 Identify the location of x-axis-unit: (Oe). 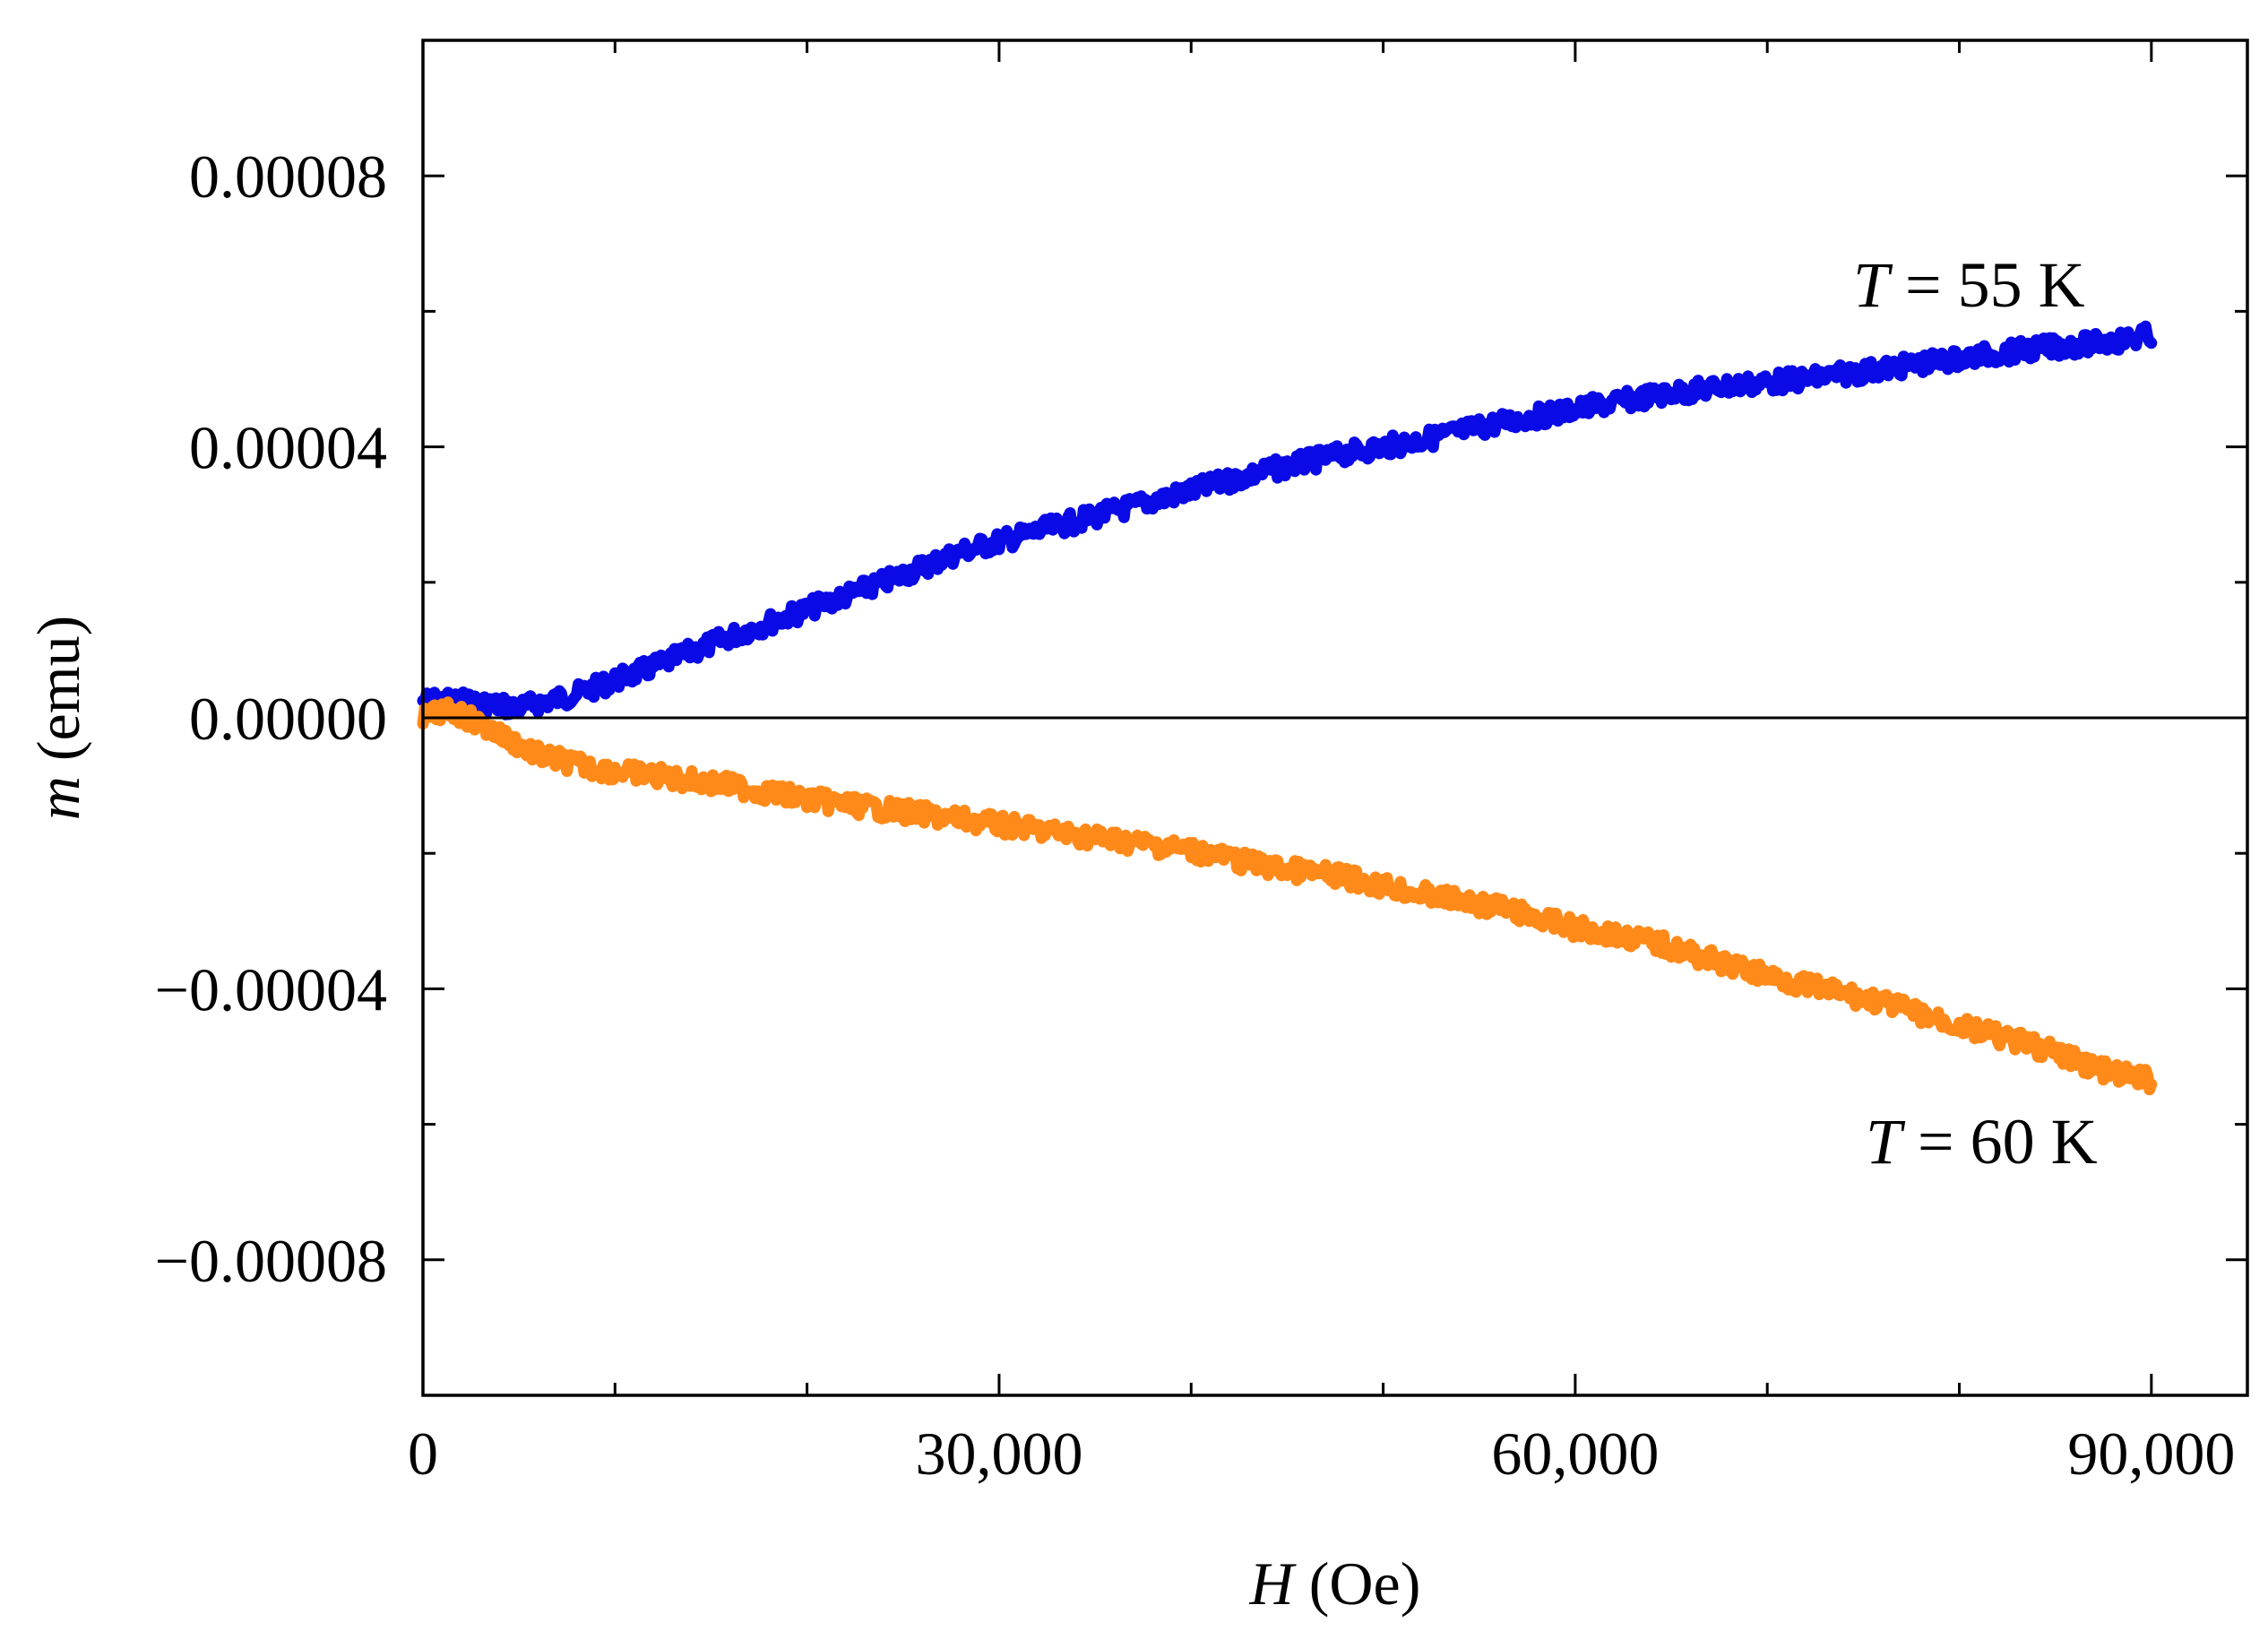
(1357, 1583).